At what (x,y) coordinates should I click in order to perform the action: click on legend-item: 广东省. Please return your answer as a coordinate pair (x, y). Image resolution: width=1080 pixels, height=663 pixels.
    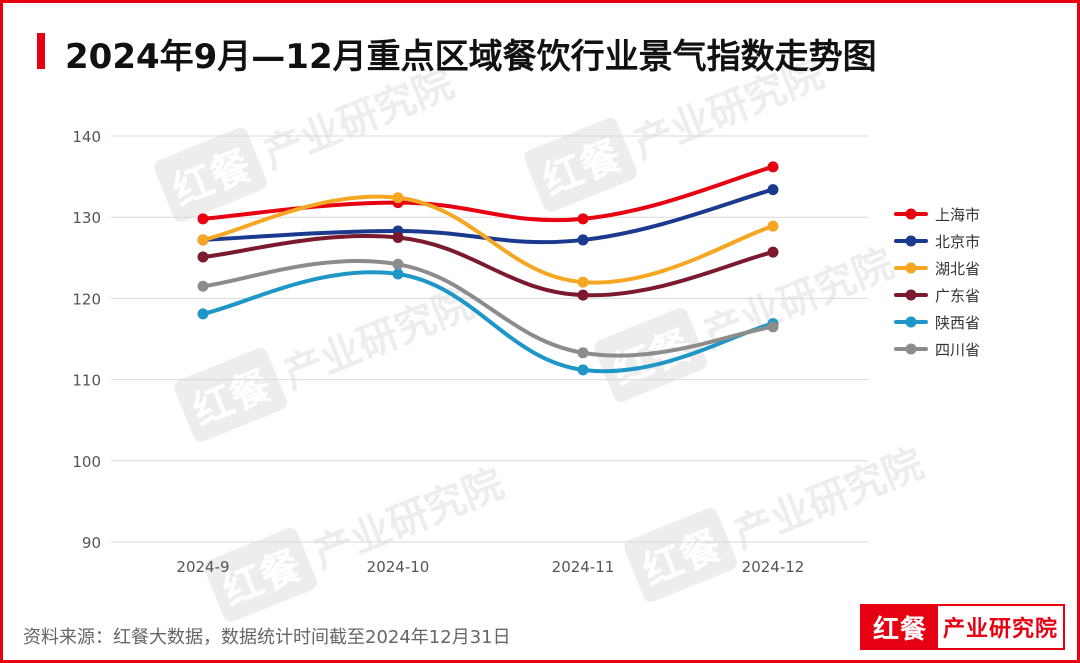
    Looking at the image, I should click on (937, 296).